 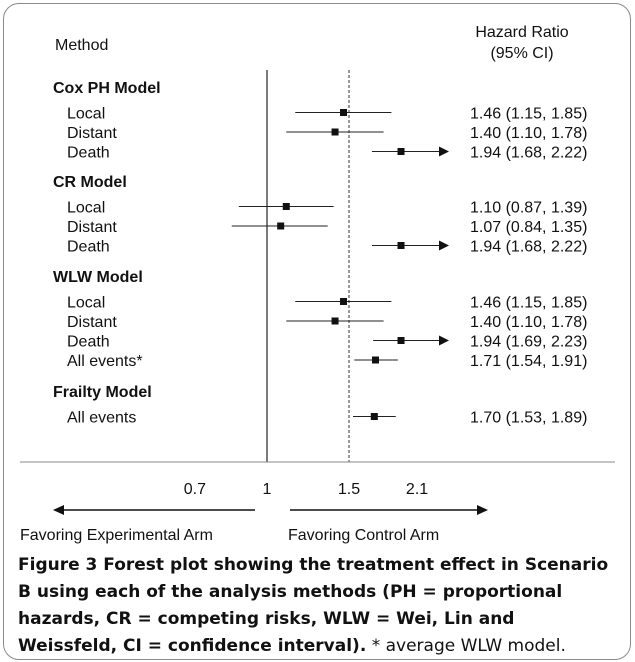 I want to click on group-title: CR Model, so click(x=90, y=182).